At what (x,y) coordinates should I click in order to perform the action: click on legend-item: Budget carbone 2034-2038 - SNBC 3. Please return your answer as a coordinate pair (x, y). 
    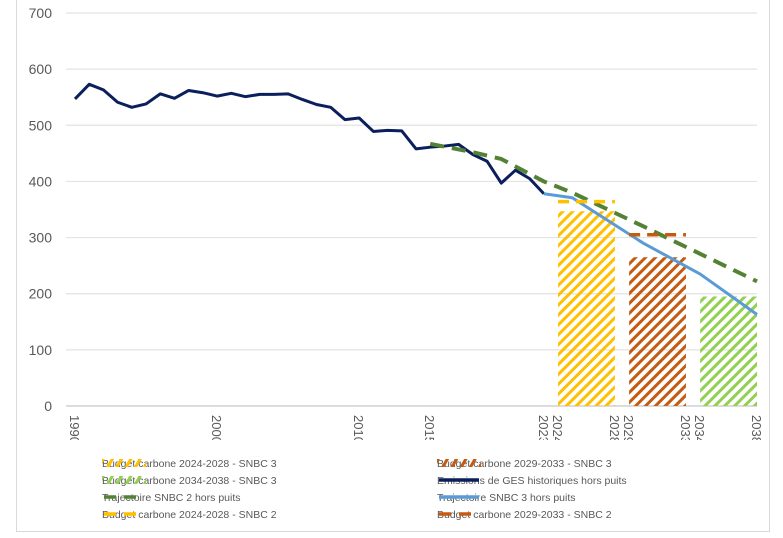
    Looking at the image, I should click on (189, 481).